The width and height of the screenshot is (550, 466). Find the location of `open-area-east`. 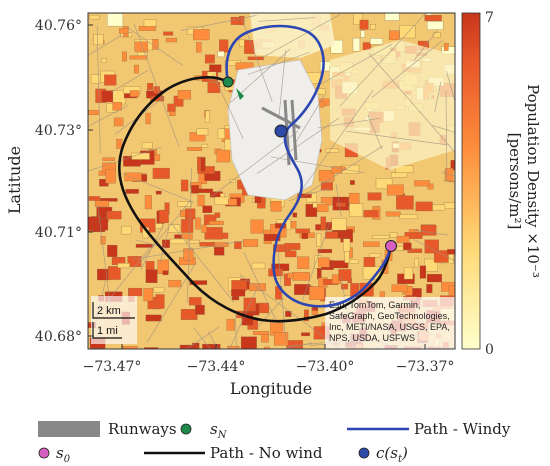

open-area-east is located at coordinates (392, 105).